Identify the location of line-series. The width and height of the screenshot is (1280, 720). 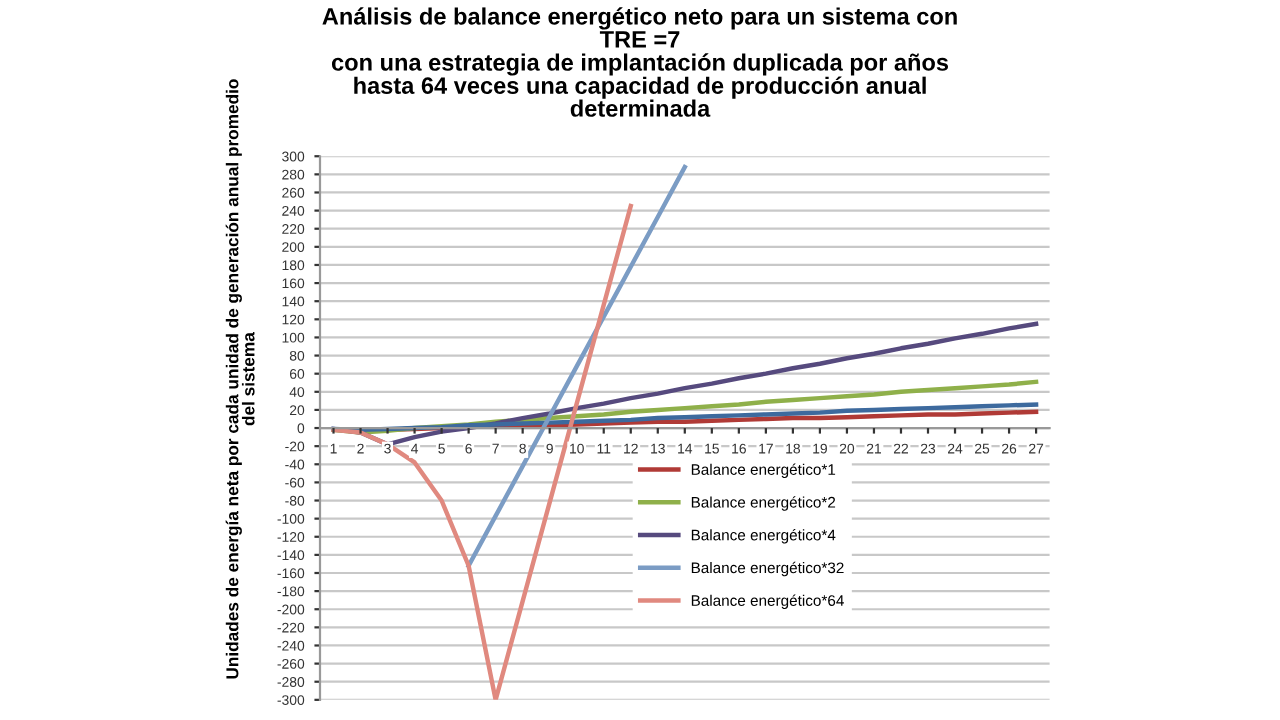
(577, 366).